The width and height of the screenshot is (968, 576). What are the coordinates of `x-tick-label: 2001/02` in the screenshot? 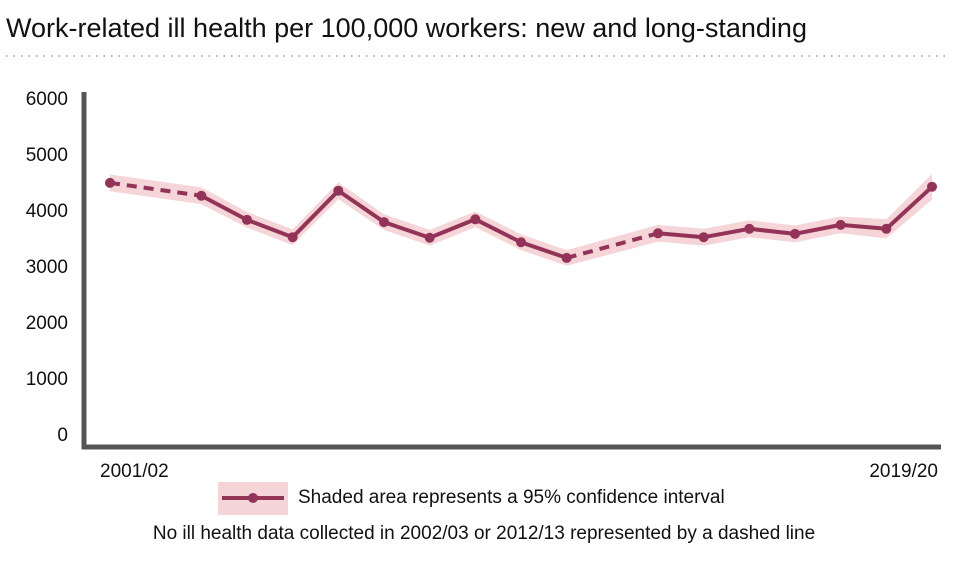 It's located at (134, 471).